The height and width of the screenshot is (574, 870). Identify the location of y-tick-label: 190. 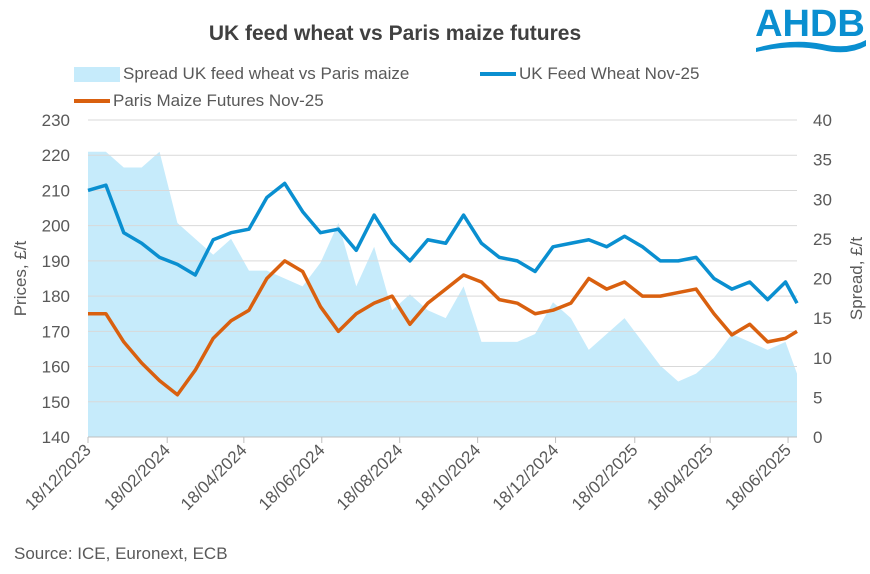
(56, 261).